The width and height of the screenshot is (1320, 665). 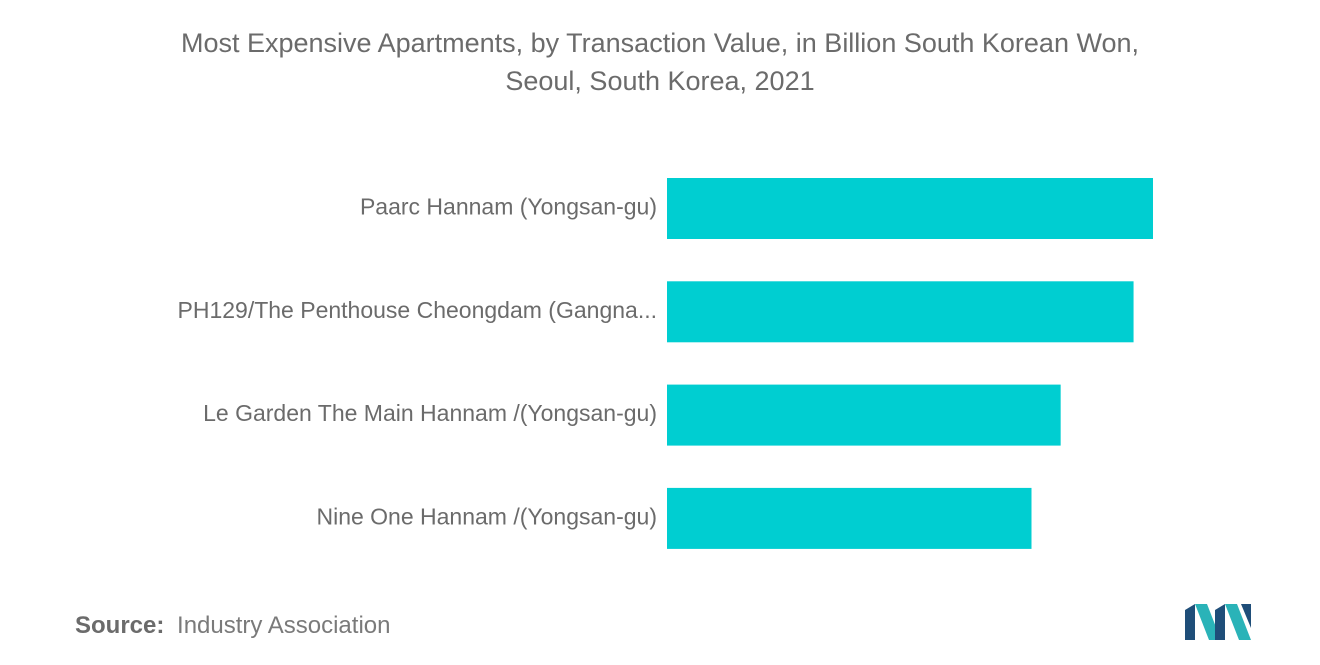 I want to click on source-label: Source:, so click(x=120, y=625).